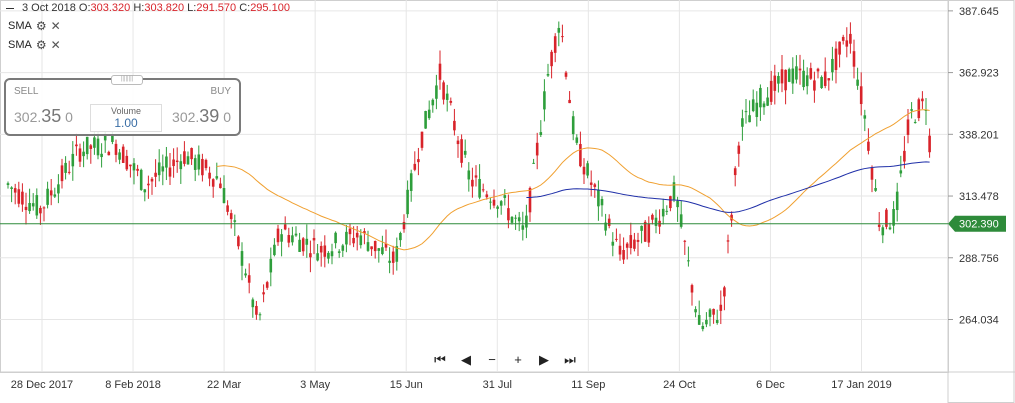  Describe the element at coordinates (979, 135) in the screenshot. I see `y-tick-label: 338.201` at that location.